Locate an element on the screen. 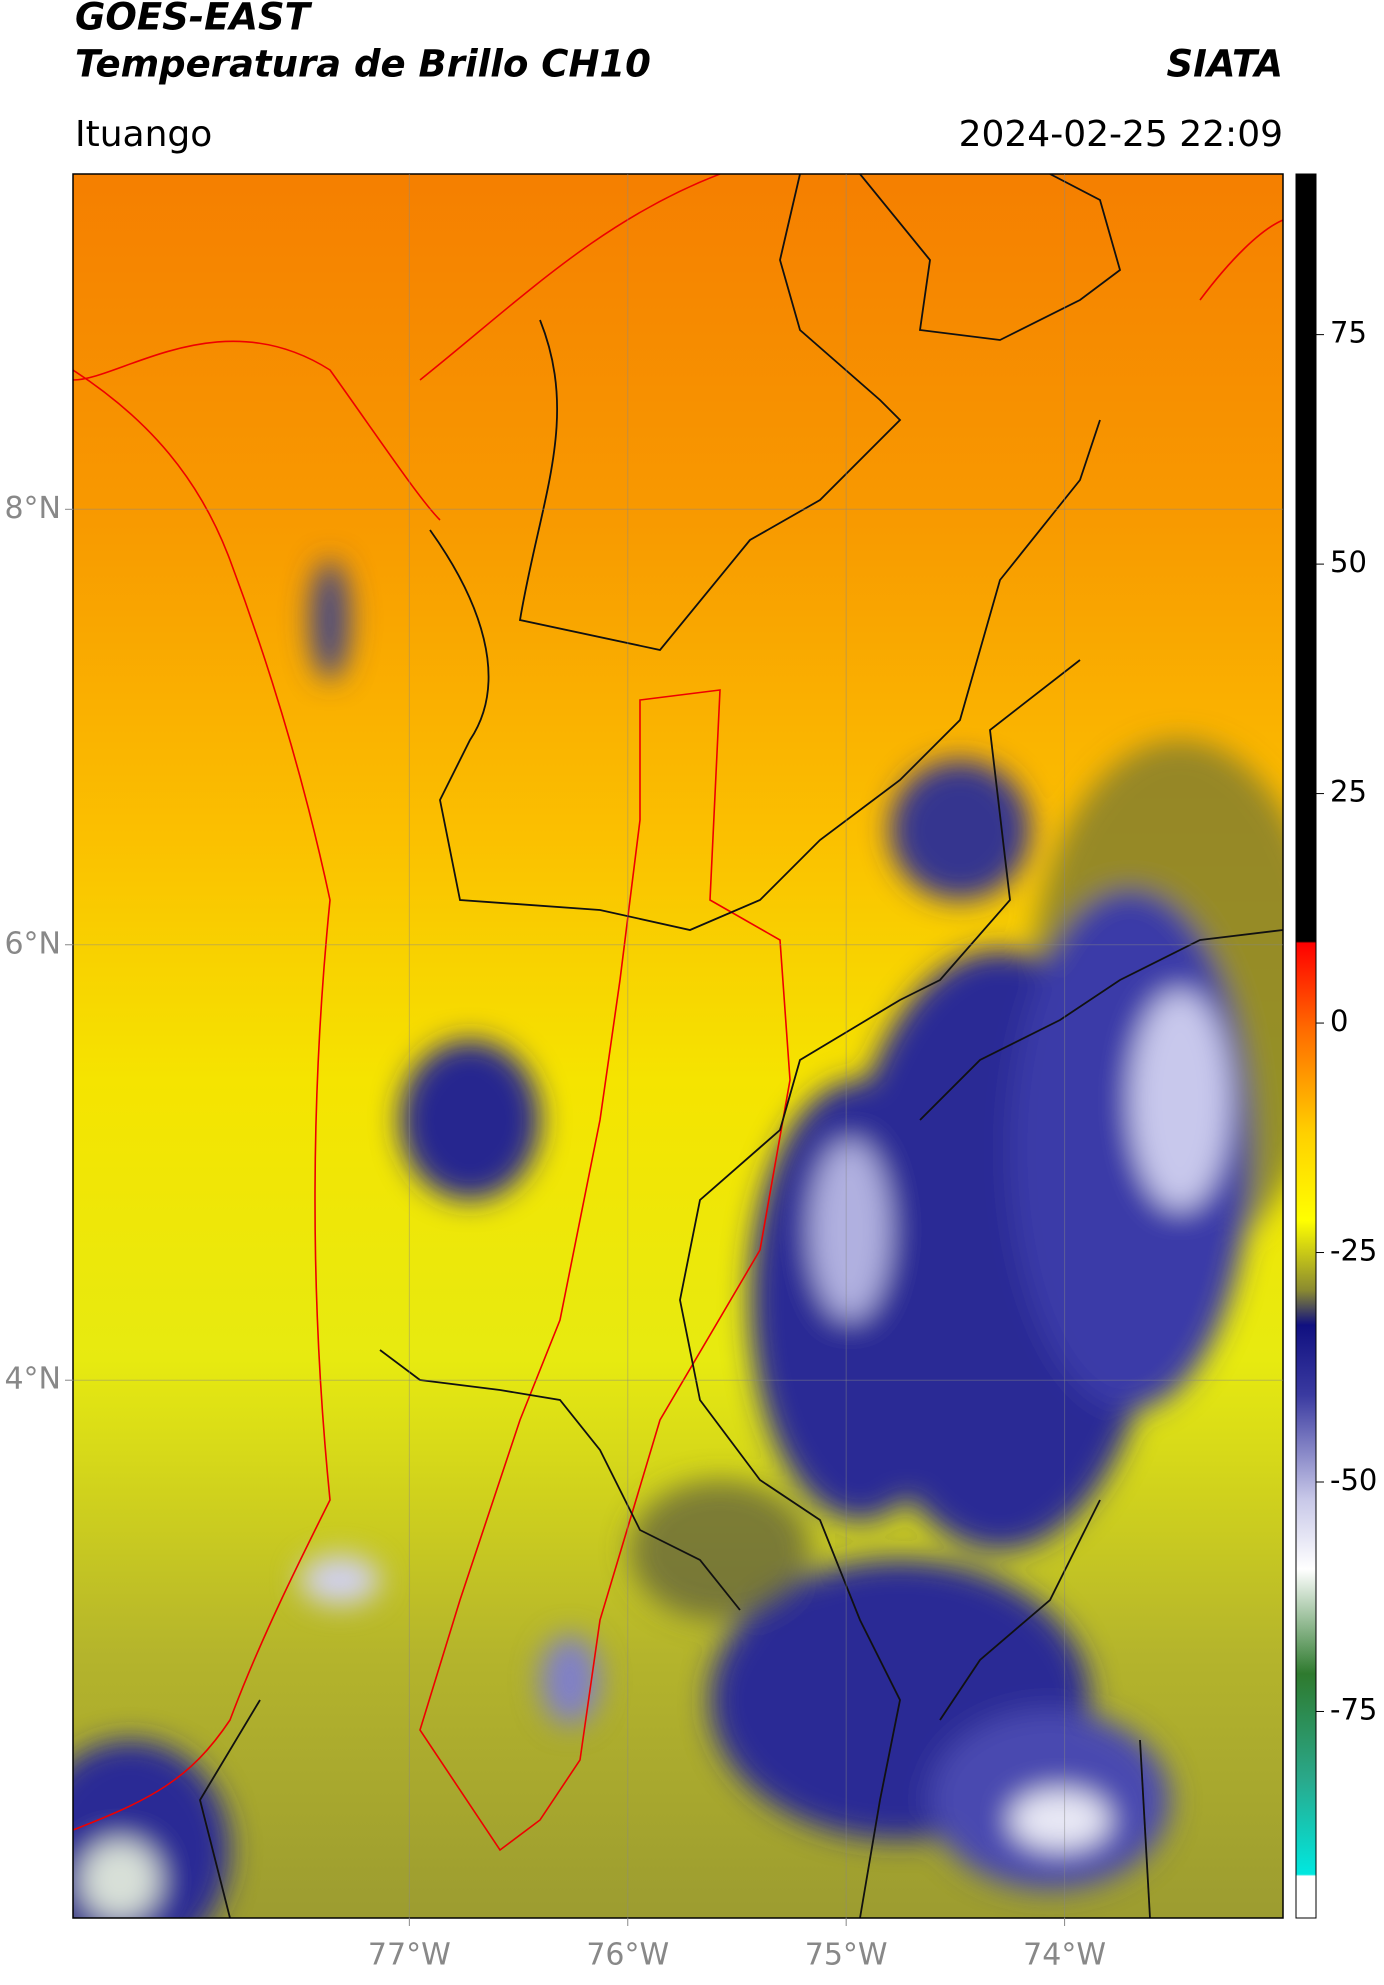 This screenshot has height=1985, width=1384. colorbar is located at coordinates (1306, 1046).